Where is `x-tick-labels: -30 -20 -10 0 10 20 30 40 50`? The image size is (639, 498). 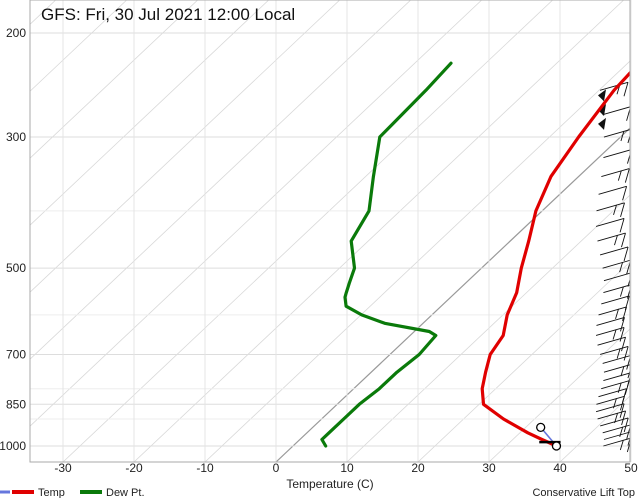 x-tick-labels: -30 -20 -10 0 10 20 30 40 50 is located at coordinates (346, 468).